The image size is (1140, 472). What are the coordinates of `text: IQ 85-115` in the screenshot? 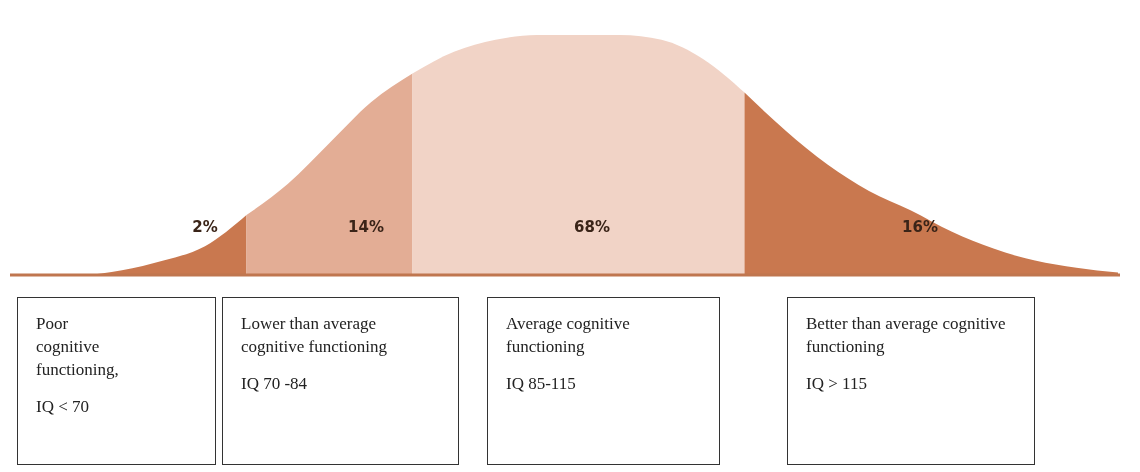 It's located at (541, 384).